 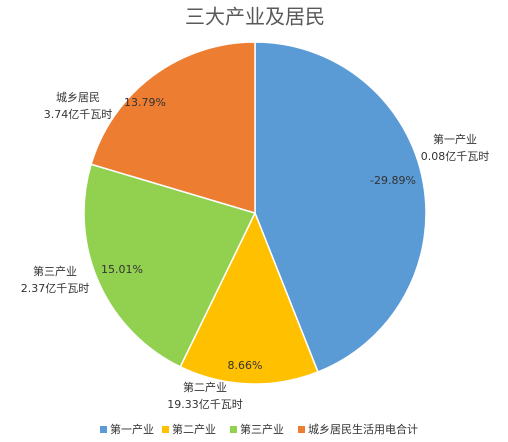 I want to click on rate-label: 13.79%, so click(x=145, y=102).